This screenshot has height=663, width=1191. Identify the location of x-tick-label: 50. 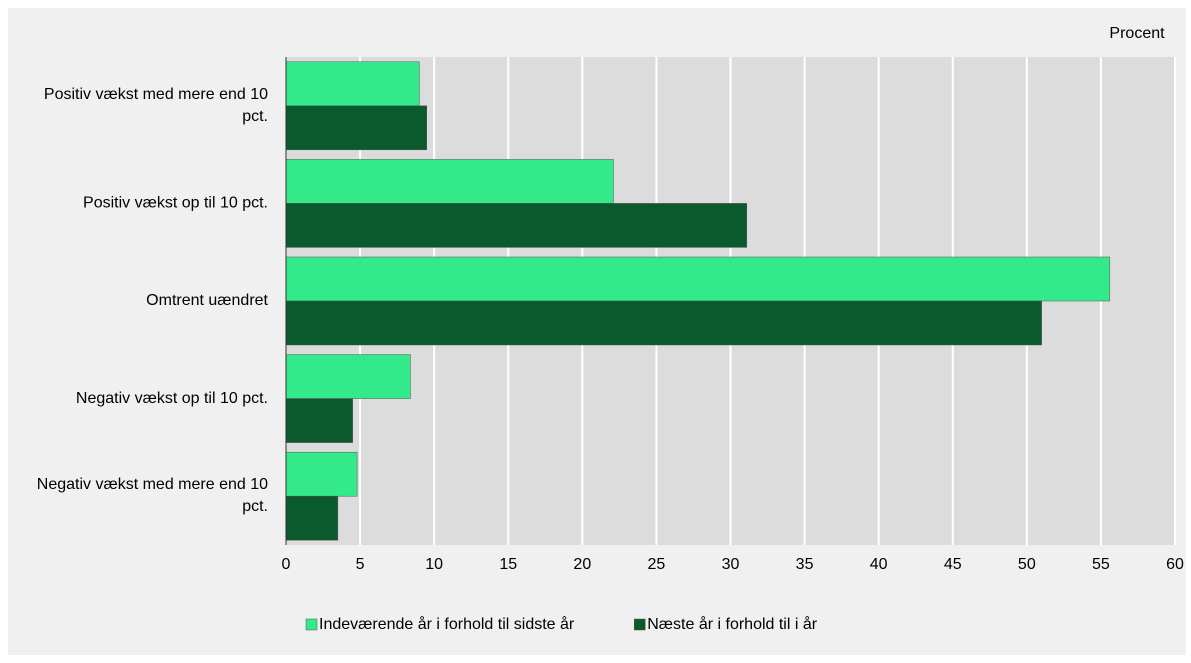
(1027, 564).